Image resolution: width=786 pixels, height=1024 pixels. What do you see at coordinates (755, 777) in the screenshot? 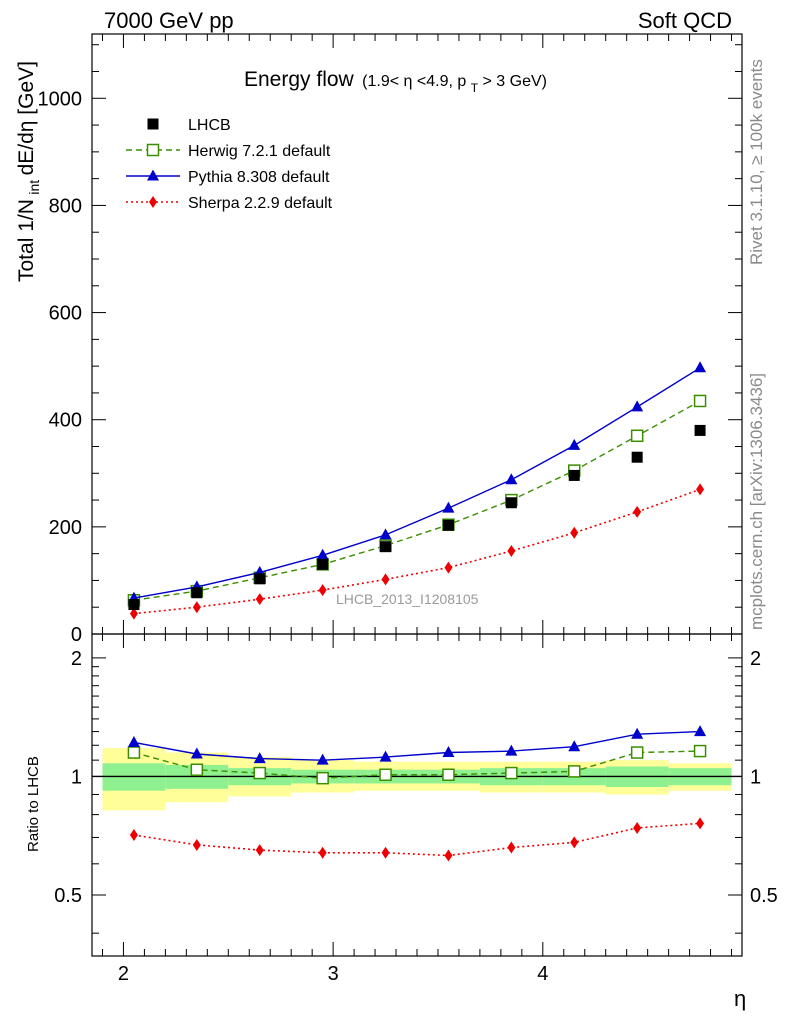
I see `ratio-y-tick-label-right: 1` at bounding box center [755, 777].